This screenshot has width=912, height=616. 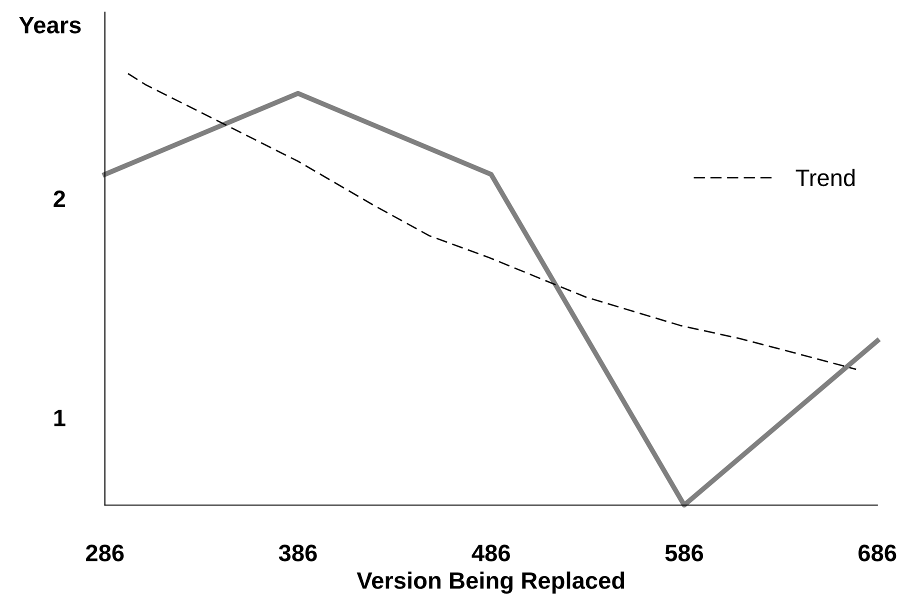 What do you see at coordinates (297, 553) in the screenshot?
I see `x-tick-label: 386` at bounding box center [297, 553].